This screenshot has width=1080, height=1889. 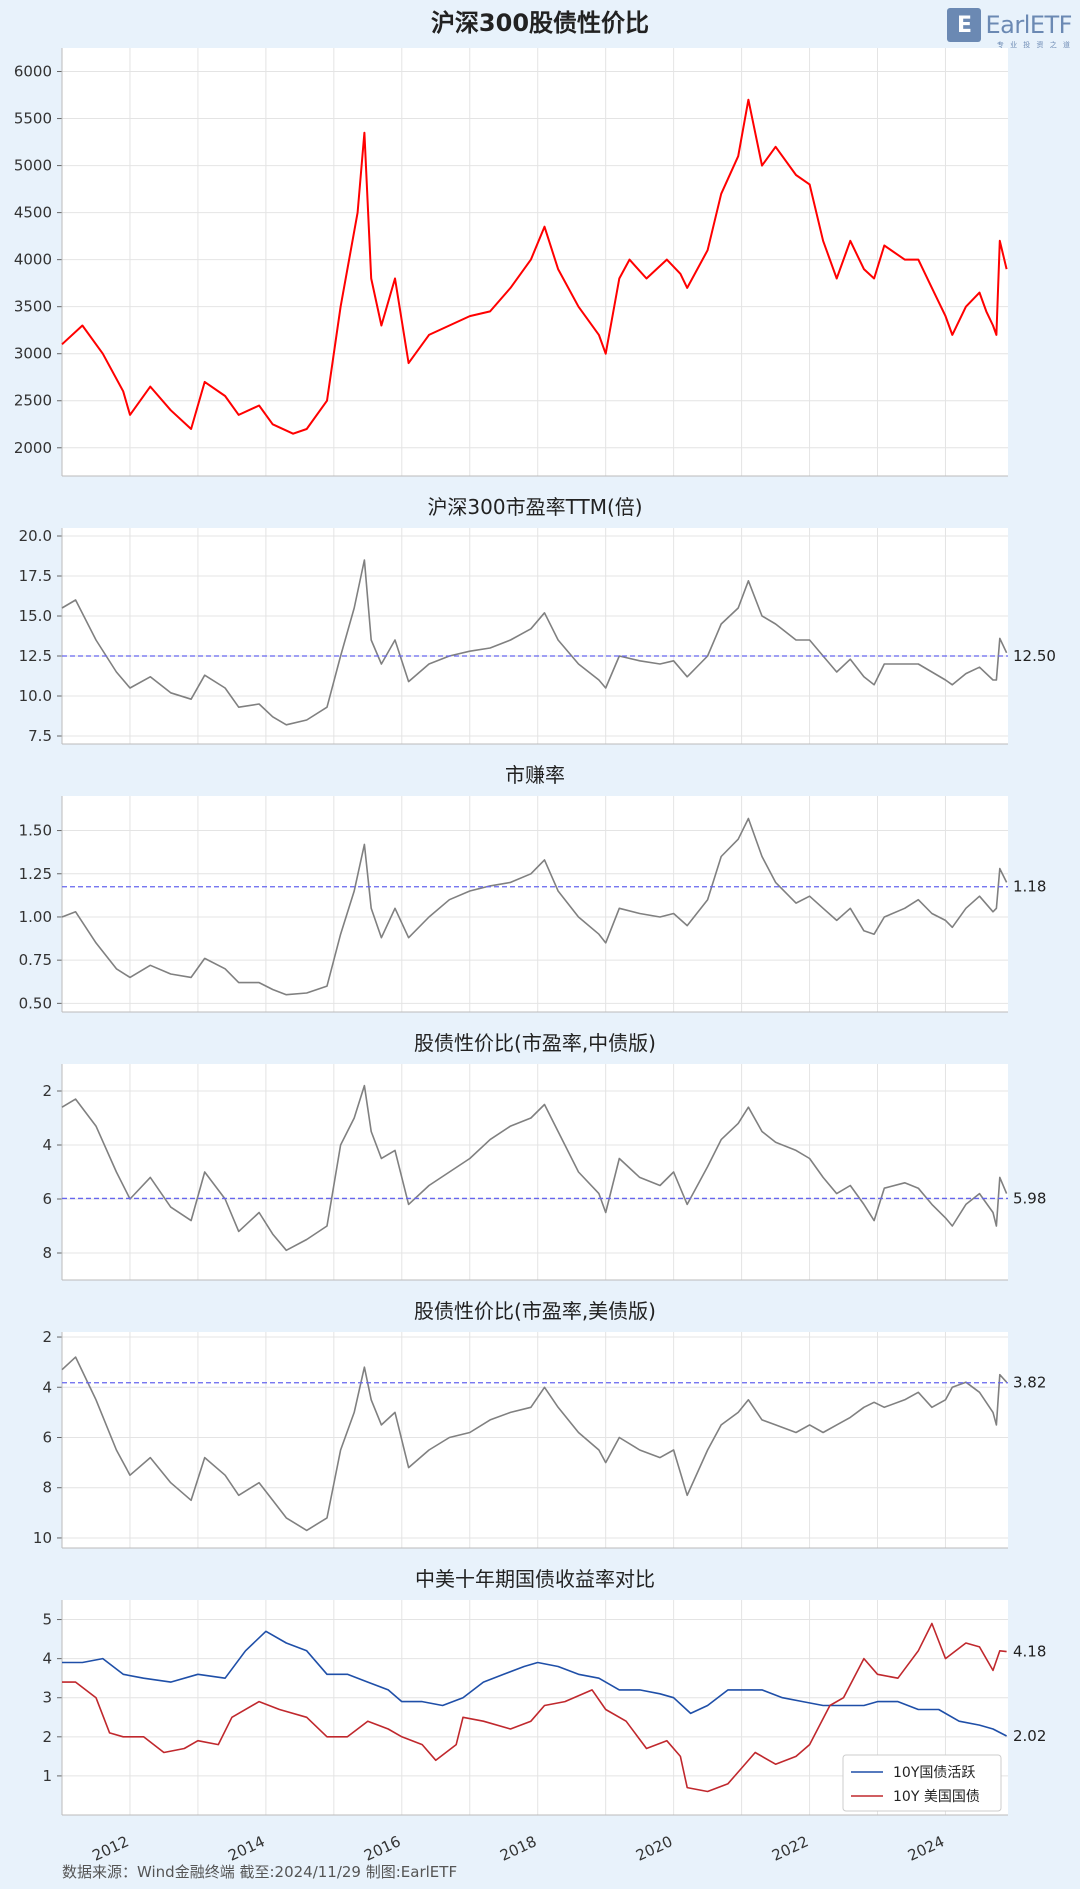 What do you see at coordinates (1029, 1652) in the screenshot?
I see `series-end-label: 4.18` at bounding box center [1029, 1652].